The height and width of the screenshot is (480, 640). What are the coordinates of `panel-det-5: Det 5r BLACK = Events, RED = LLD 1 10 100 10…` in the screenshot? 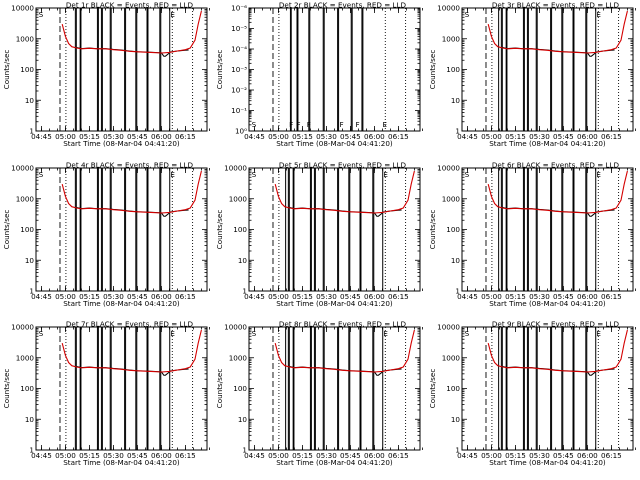 It's located at (319, 234).